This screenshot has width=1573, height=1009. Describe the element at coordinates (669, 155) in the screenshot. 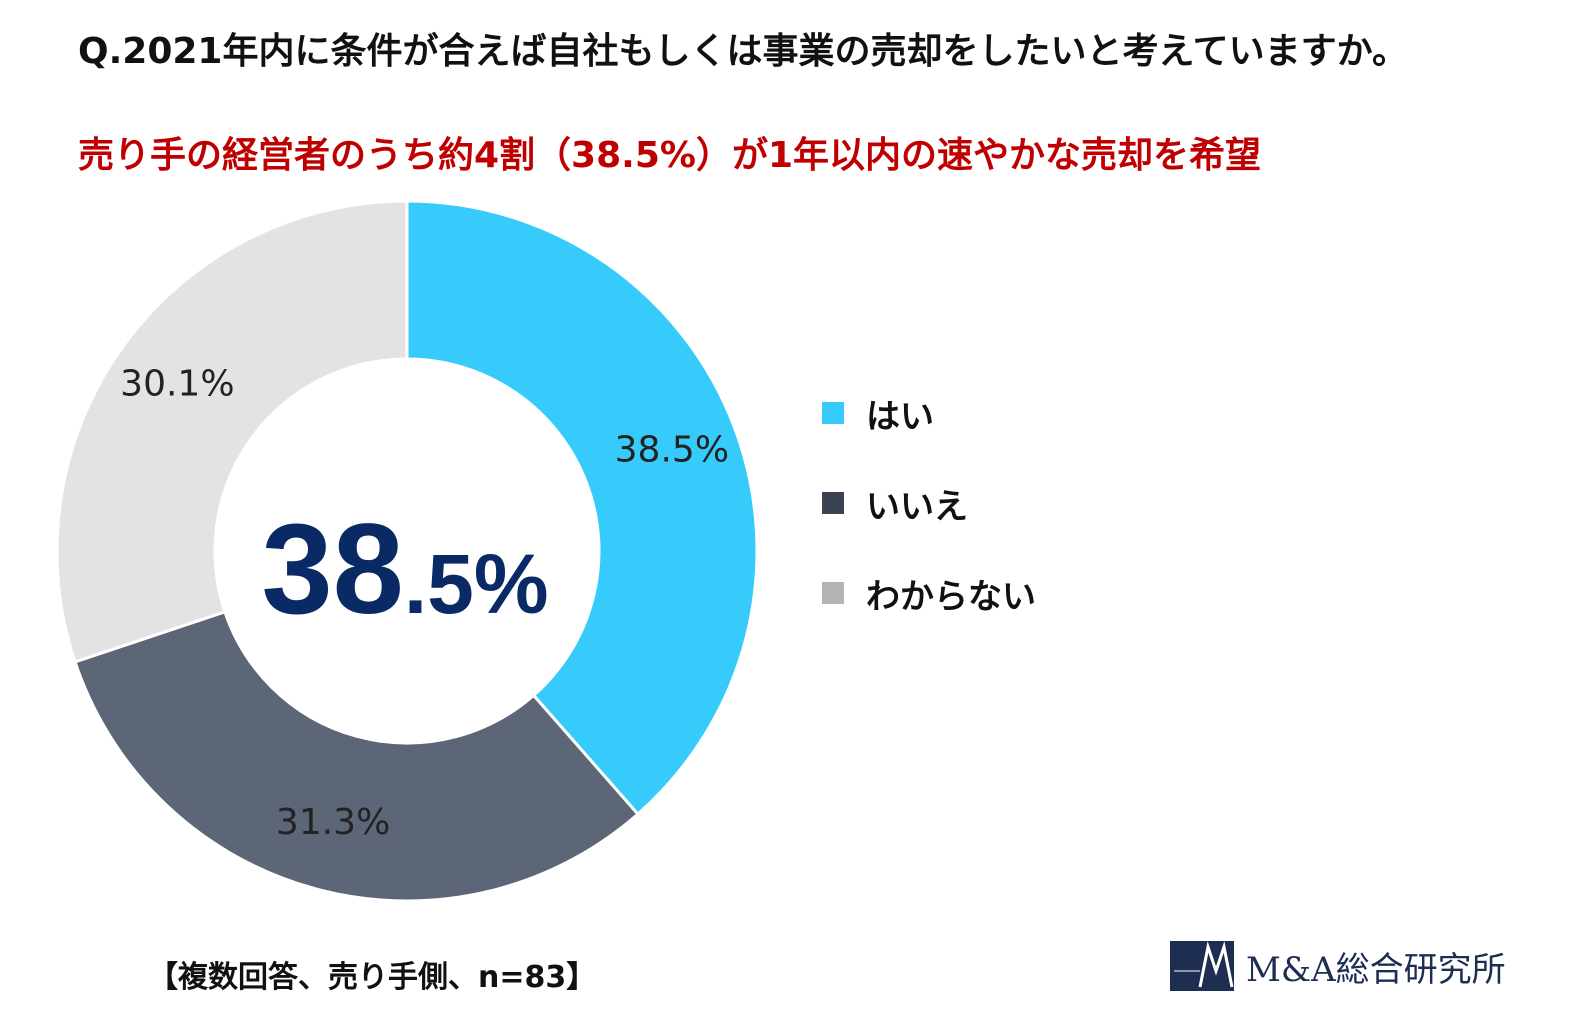

I see `headline-subtitle: 売り手の経営者のうち約4割（38.5%）が1年以内の速やかな売却を希望` at that location.